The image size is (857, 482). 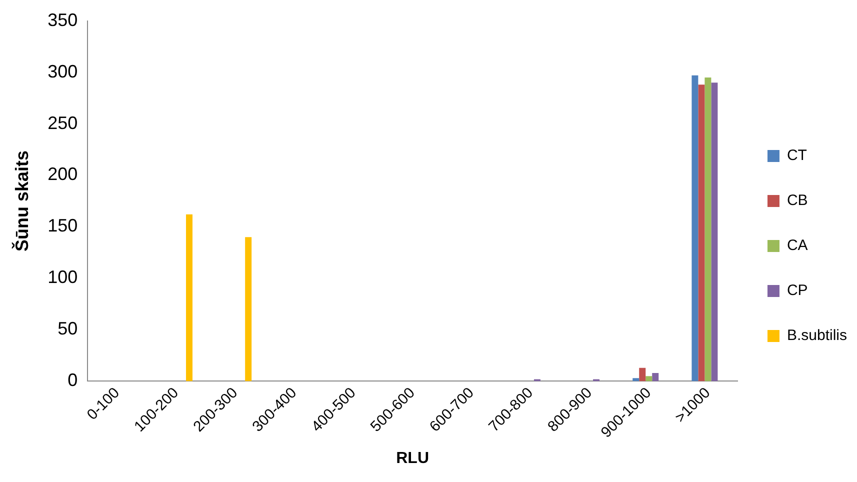 I want to click on y-tick-label: 0, so click(x=73, y=380).